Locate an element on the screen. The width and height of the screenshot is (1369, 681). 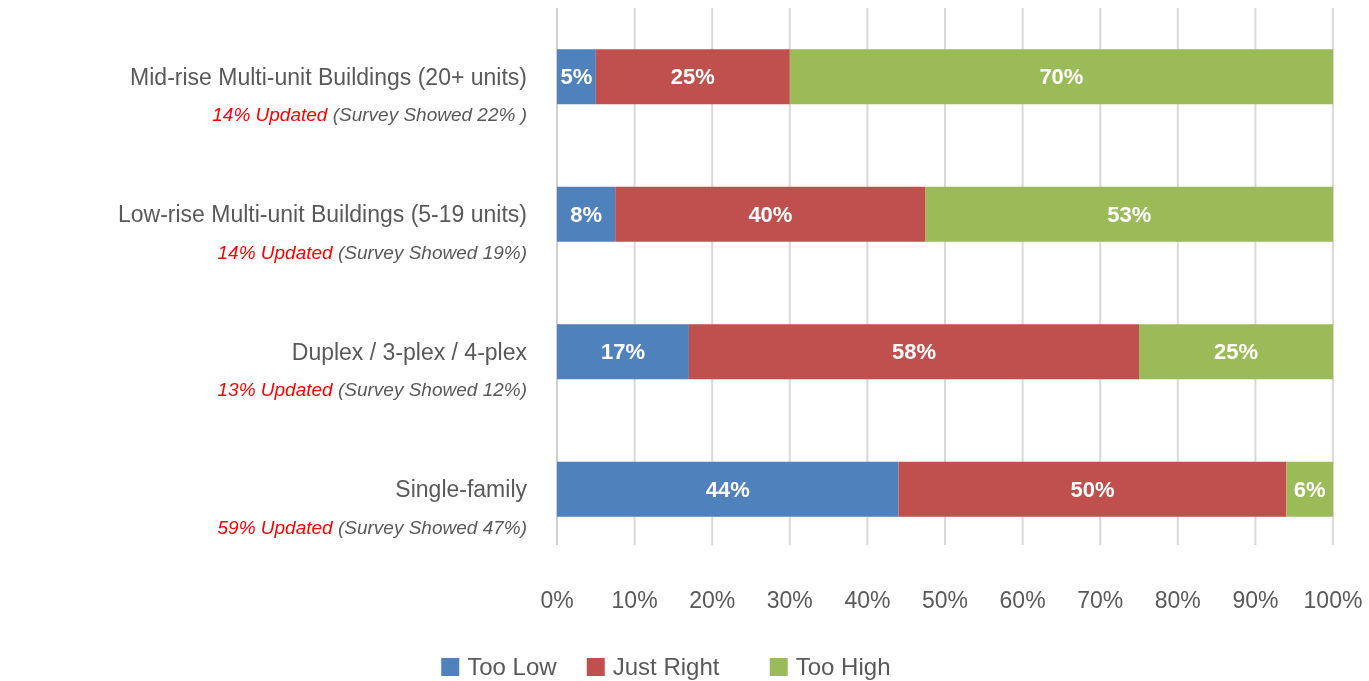
x-tick-label: 0% is located at coordinates (557, 600).